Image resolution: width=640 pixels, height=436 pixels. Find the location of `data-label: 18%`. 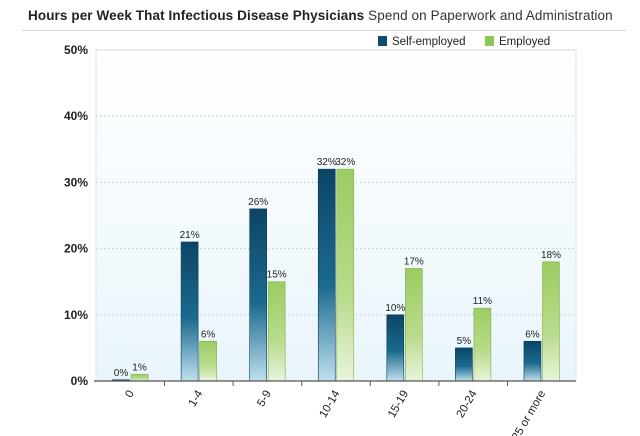

data-label: 18% is located at coordinates (551, 255).